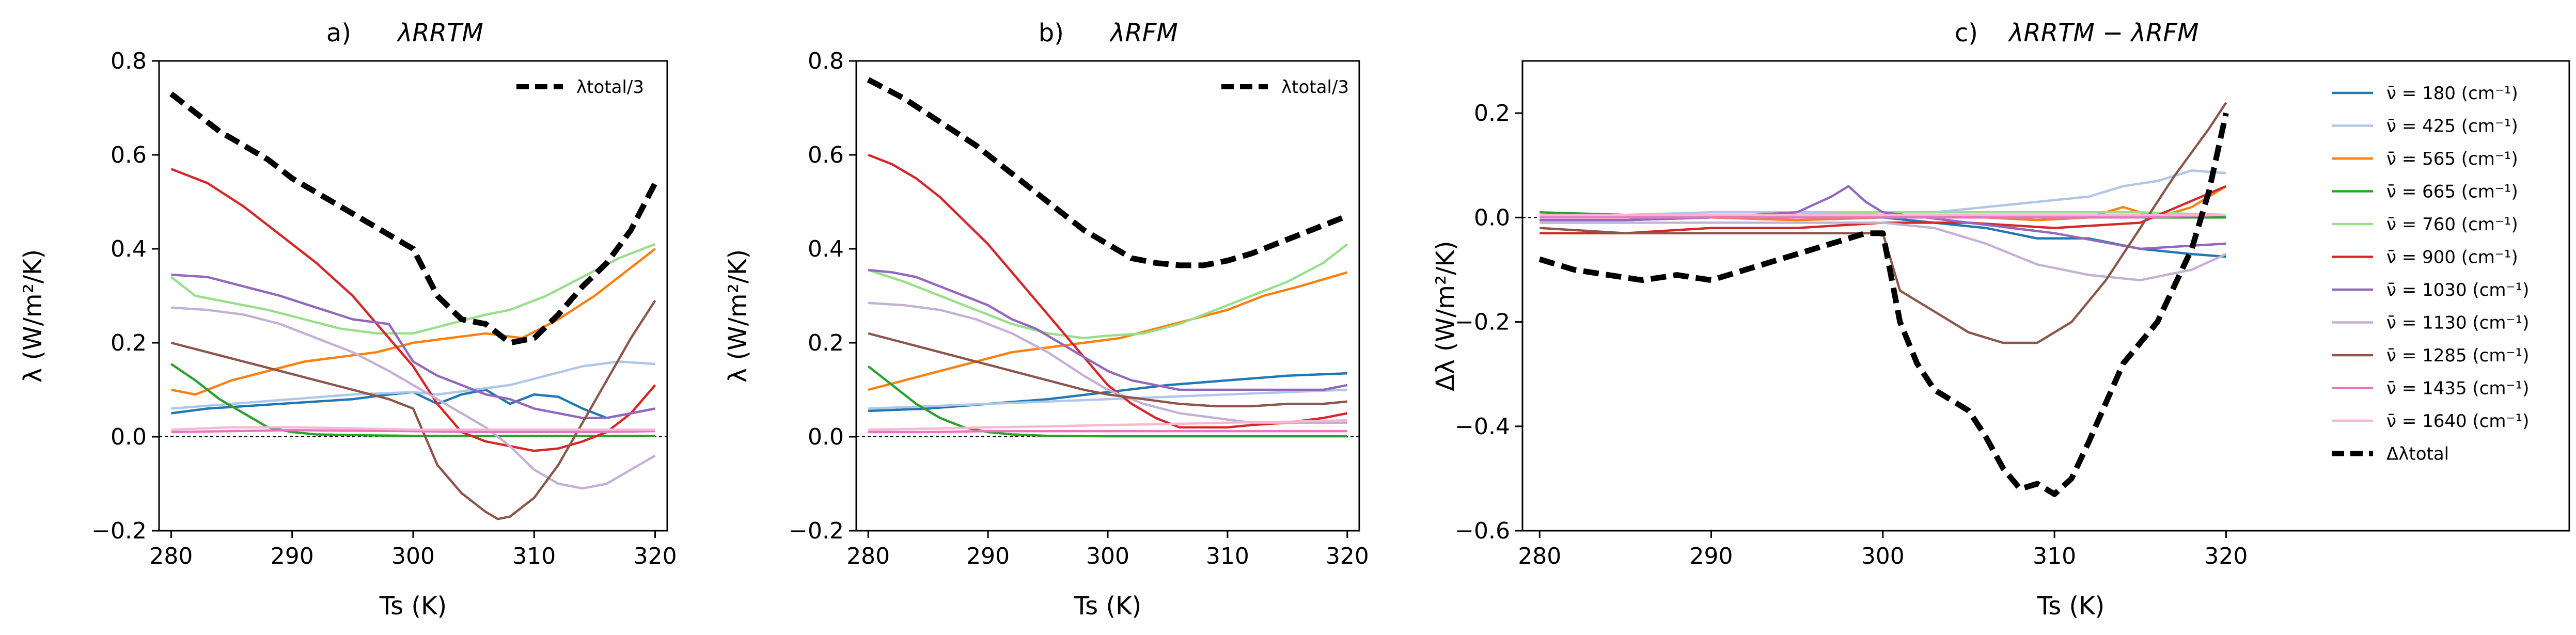  I want to click on panel-c-ylabel: Δλ (W/m²/K), so click(1446, 316).